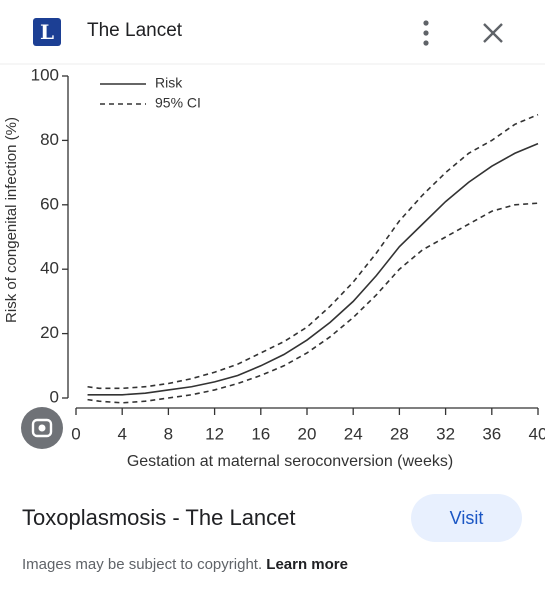 Image resolution: width=545 pixels, height=600 pixels. Describe the element at coordinates (47, 32) in the screenshot. I see `source-logo: L` at that location.